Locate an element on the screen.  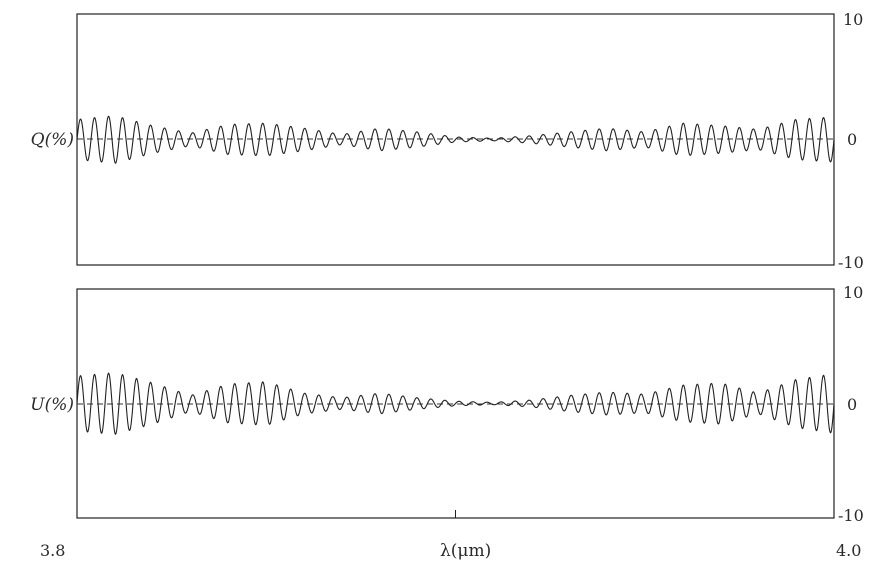
q-ytick-bottom: -10 is located at coordinates (851, 262).